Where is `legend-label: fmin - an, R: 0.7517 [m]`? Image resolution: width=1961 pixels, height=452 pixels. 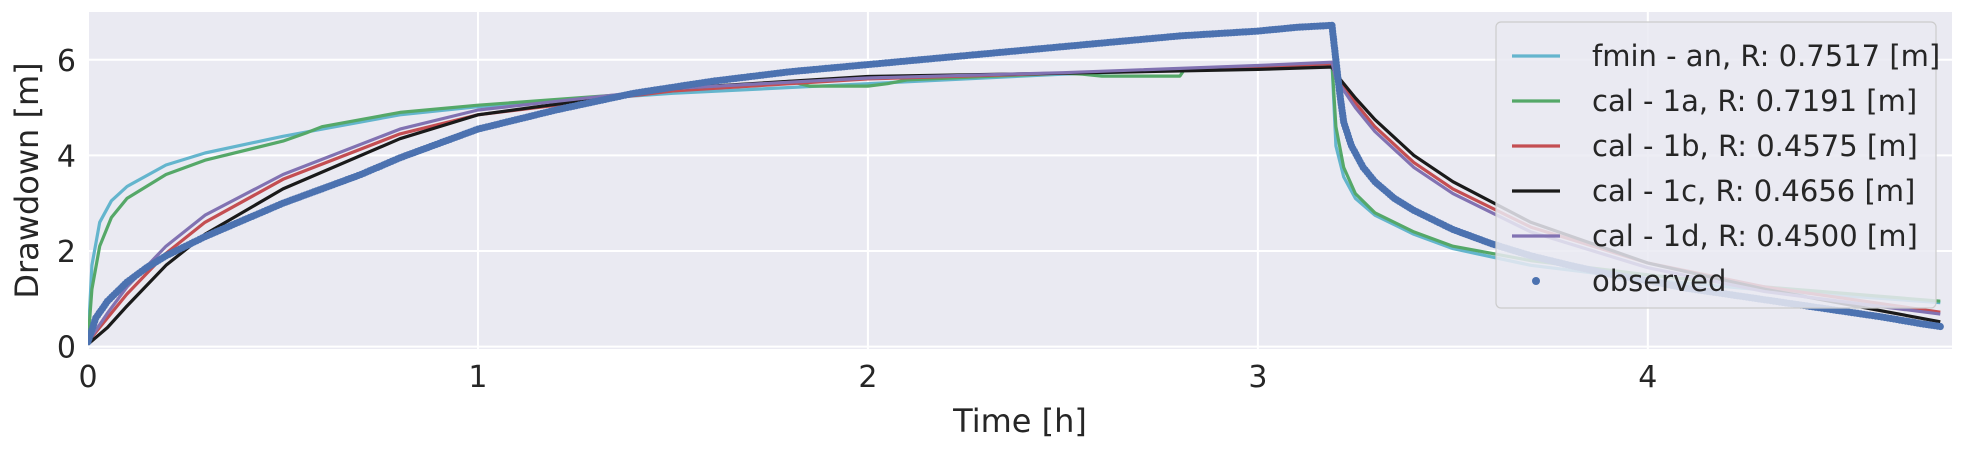 legend-label: fmin - an, R: 0.7517 [m] is located at coordinates (1766, 56).